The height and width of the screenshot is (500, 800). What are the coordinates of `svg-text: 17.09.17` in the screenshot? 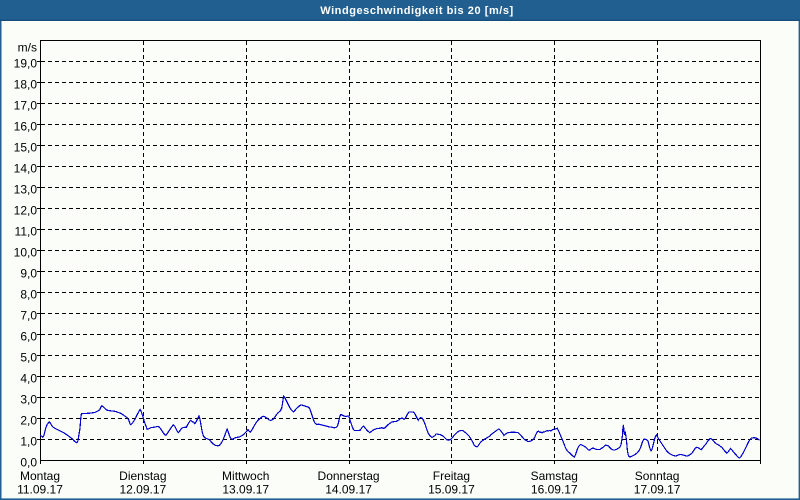 It's located at (657, 490).